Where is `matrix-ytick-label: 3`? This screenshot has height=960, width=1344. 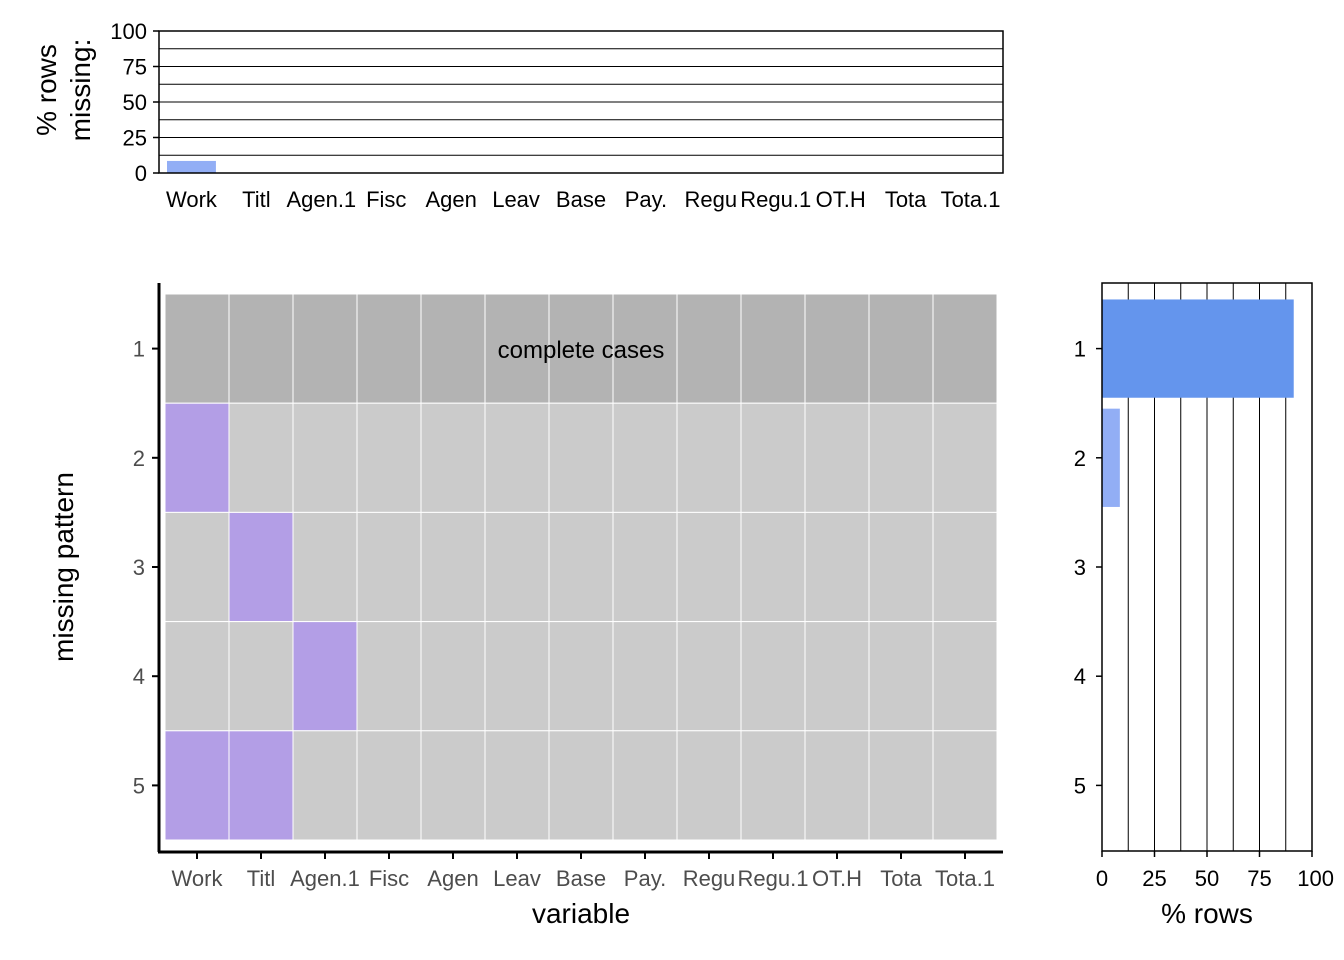
matrix-ytick-label: 3 is located at coordinates (139, 567).